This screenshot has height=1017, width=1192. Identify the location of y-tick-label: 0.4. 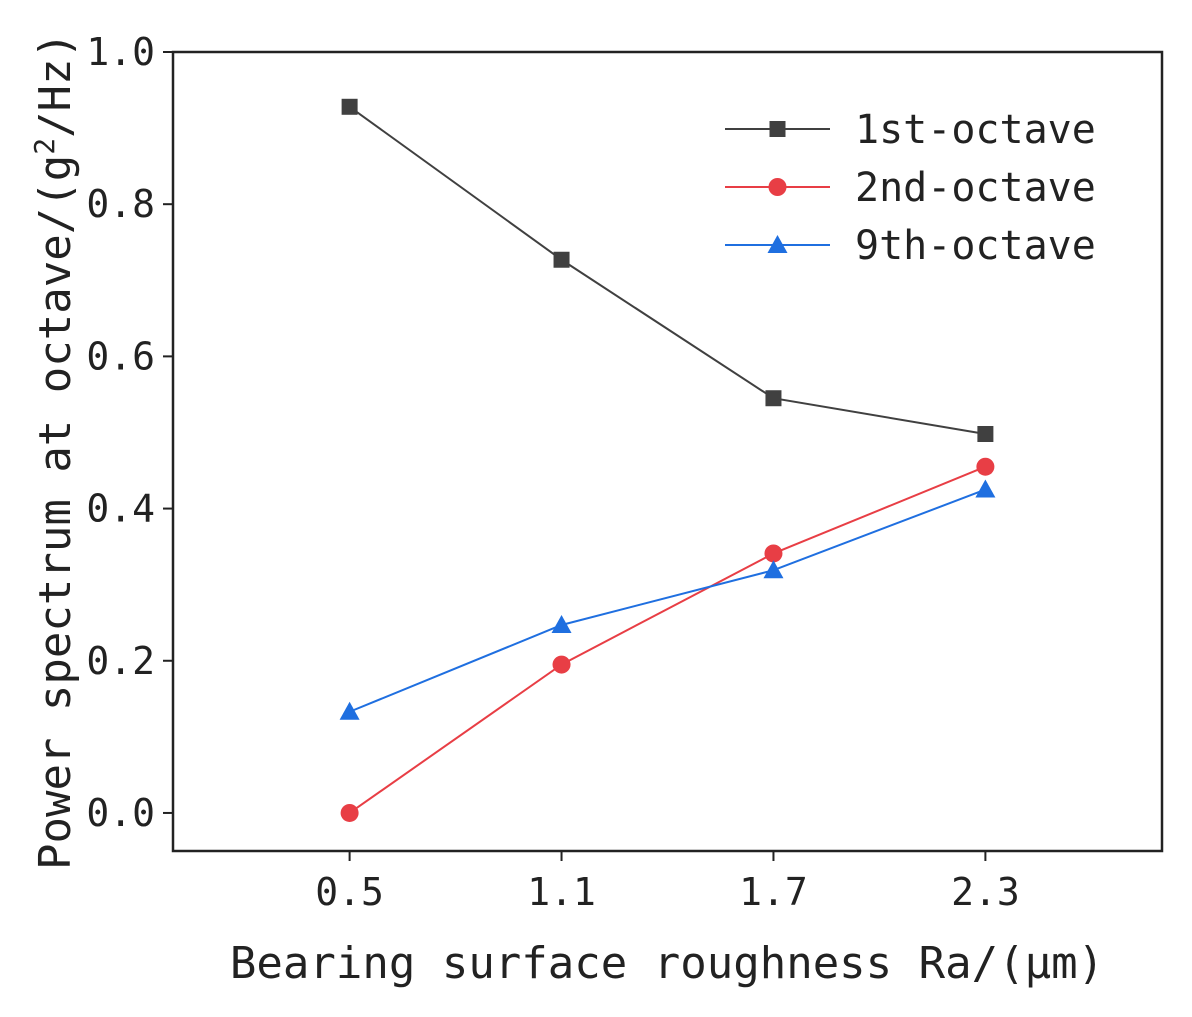
(120, 509).